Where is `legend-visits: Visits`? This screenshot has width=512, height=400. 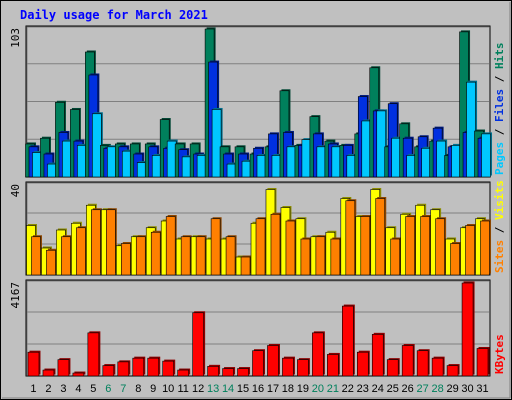
legend-visits: Visits is located at coordinates (499, 200).